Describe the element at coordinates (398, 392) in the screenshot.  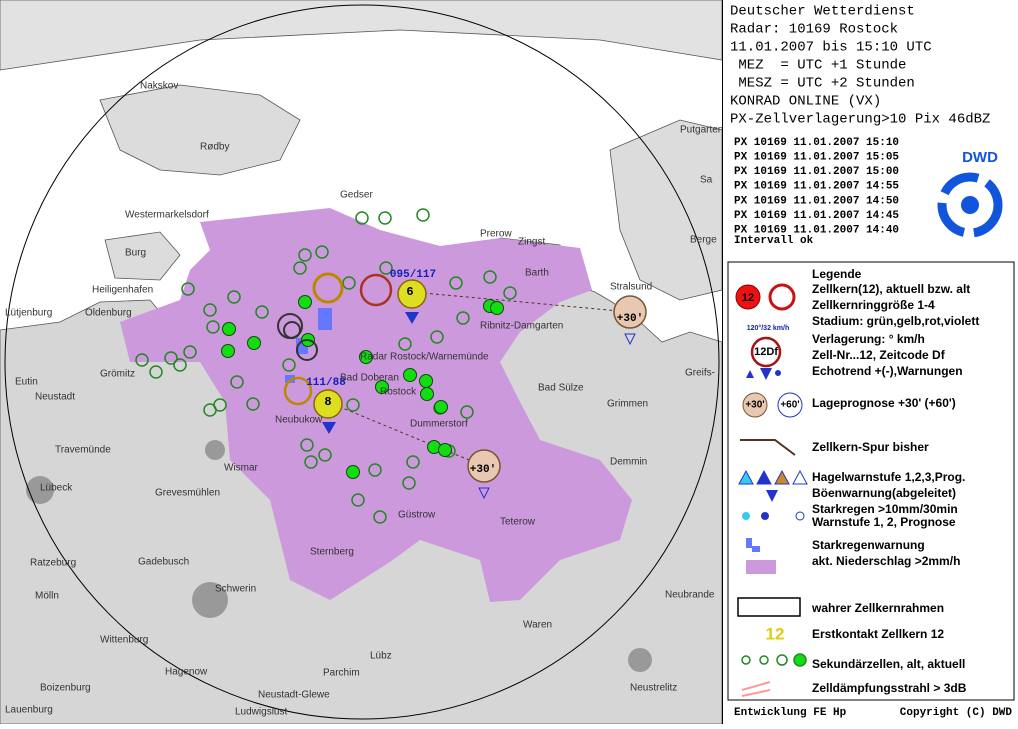
I see `place-label: Rostock` at that location.